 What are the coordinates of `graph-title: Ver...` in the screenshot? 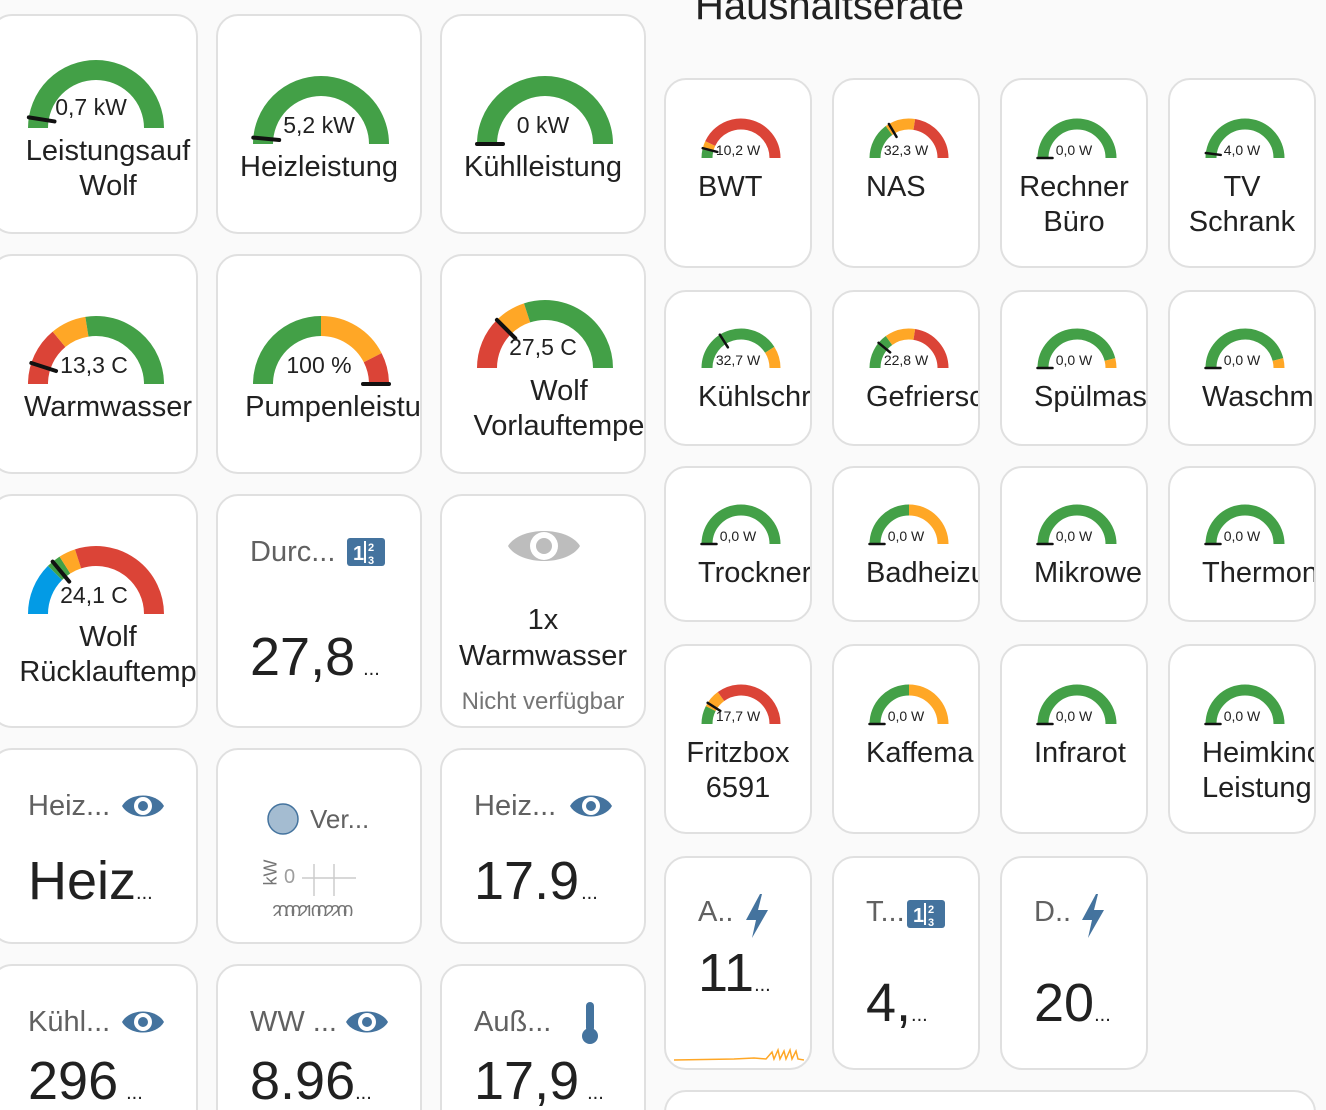 It's located at (340, 819).